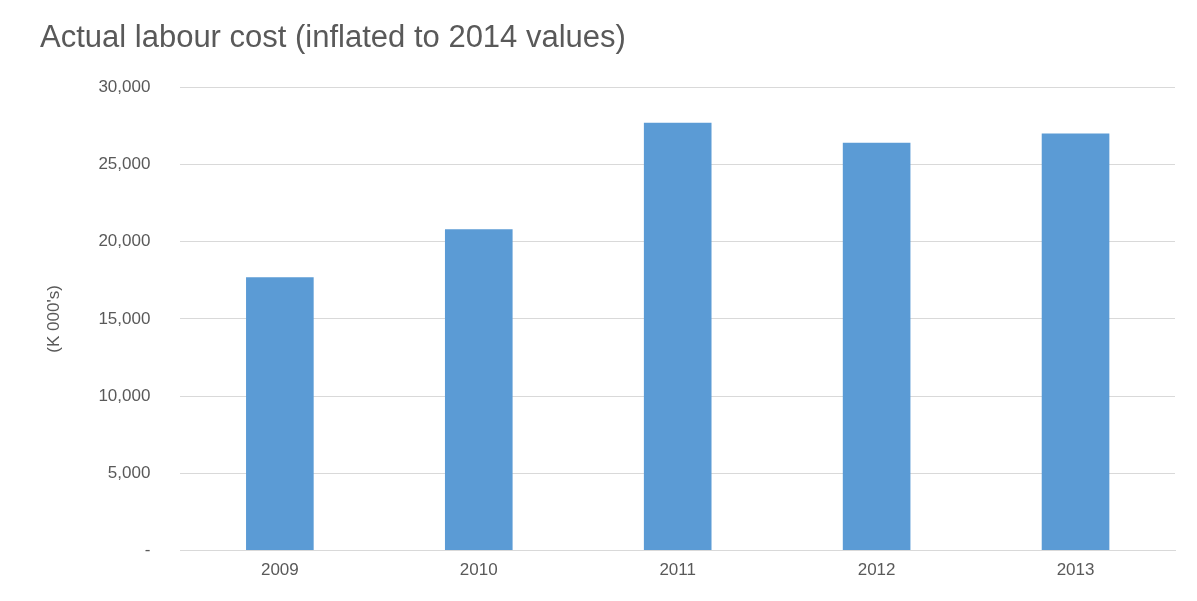 Image resolution: width=1197 pixels, height=601 pixels. What do you see at coordinates (876, 570) in the screenshot?
I see `x-tick-label: 2012` at bounding box center [876, 570].